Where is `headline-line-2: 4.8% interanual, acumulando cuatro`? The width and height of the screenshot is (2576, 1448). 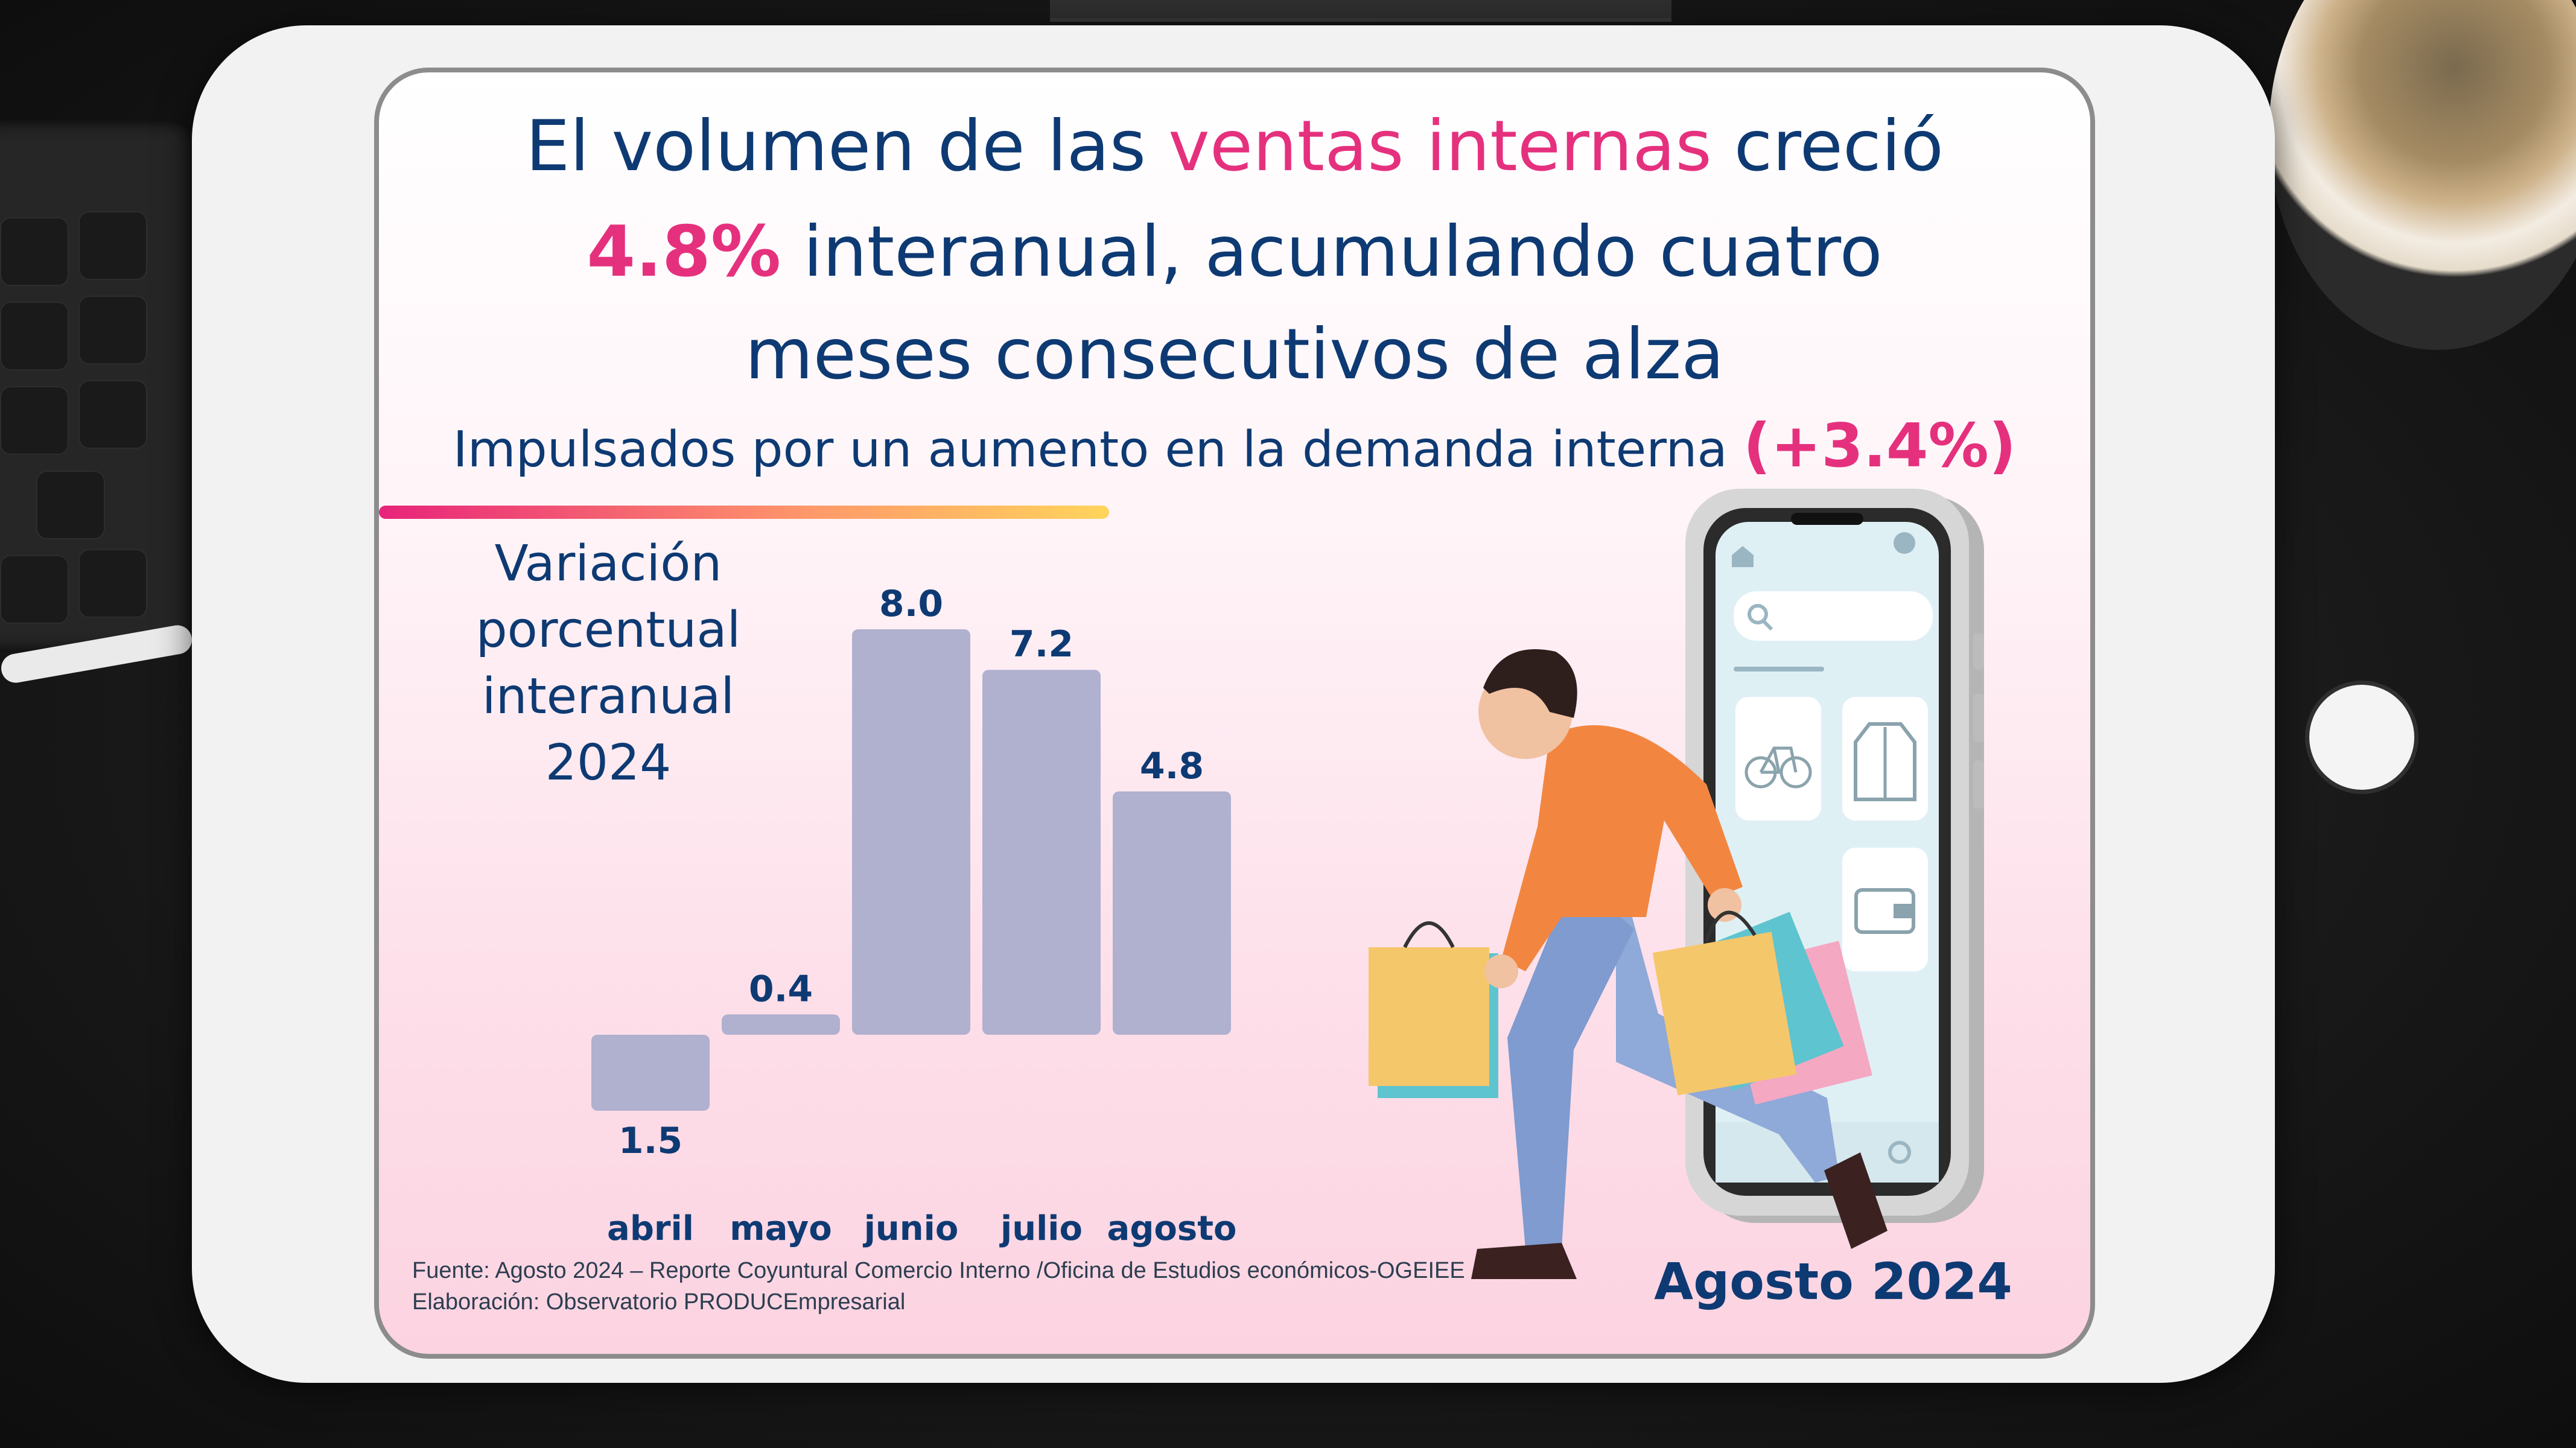
headline-line-2: 4.8% interanual, acumulando cuatro is located at coordinates (1235, 252).